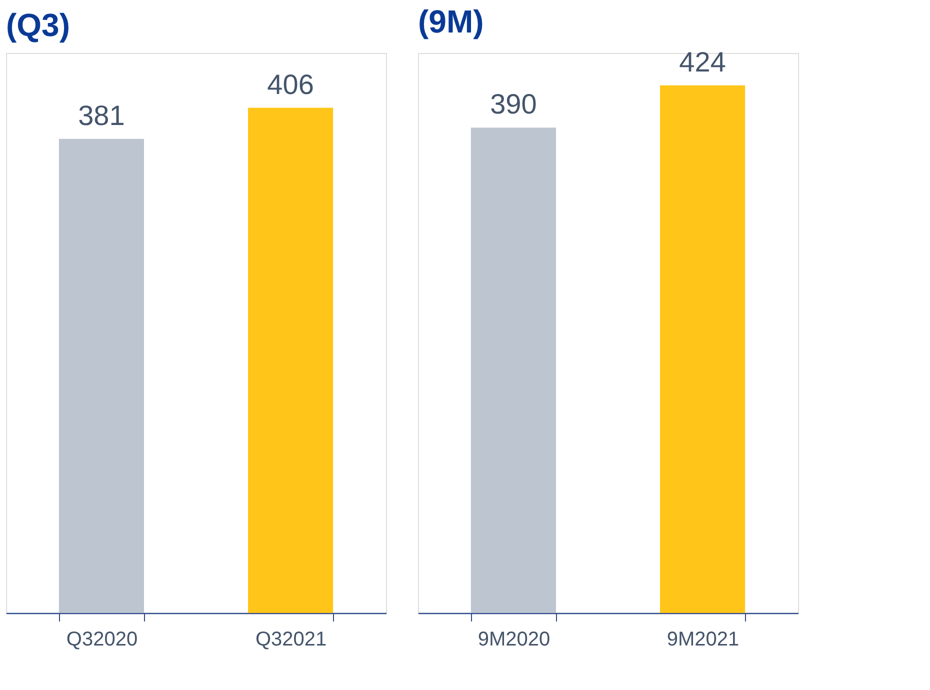 This screenshot has height=690, width=930. What do you see at coordinates (102, 639) in the screenshot?
I see `x-tick-label: Q32020` at bounding box center [102, 639].